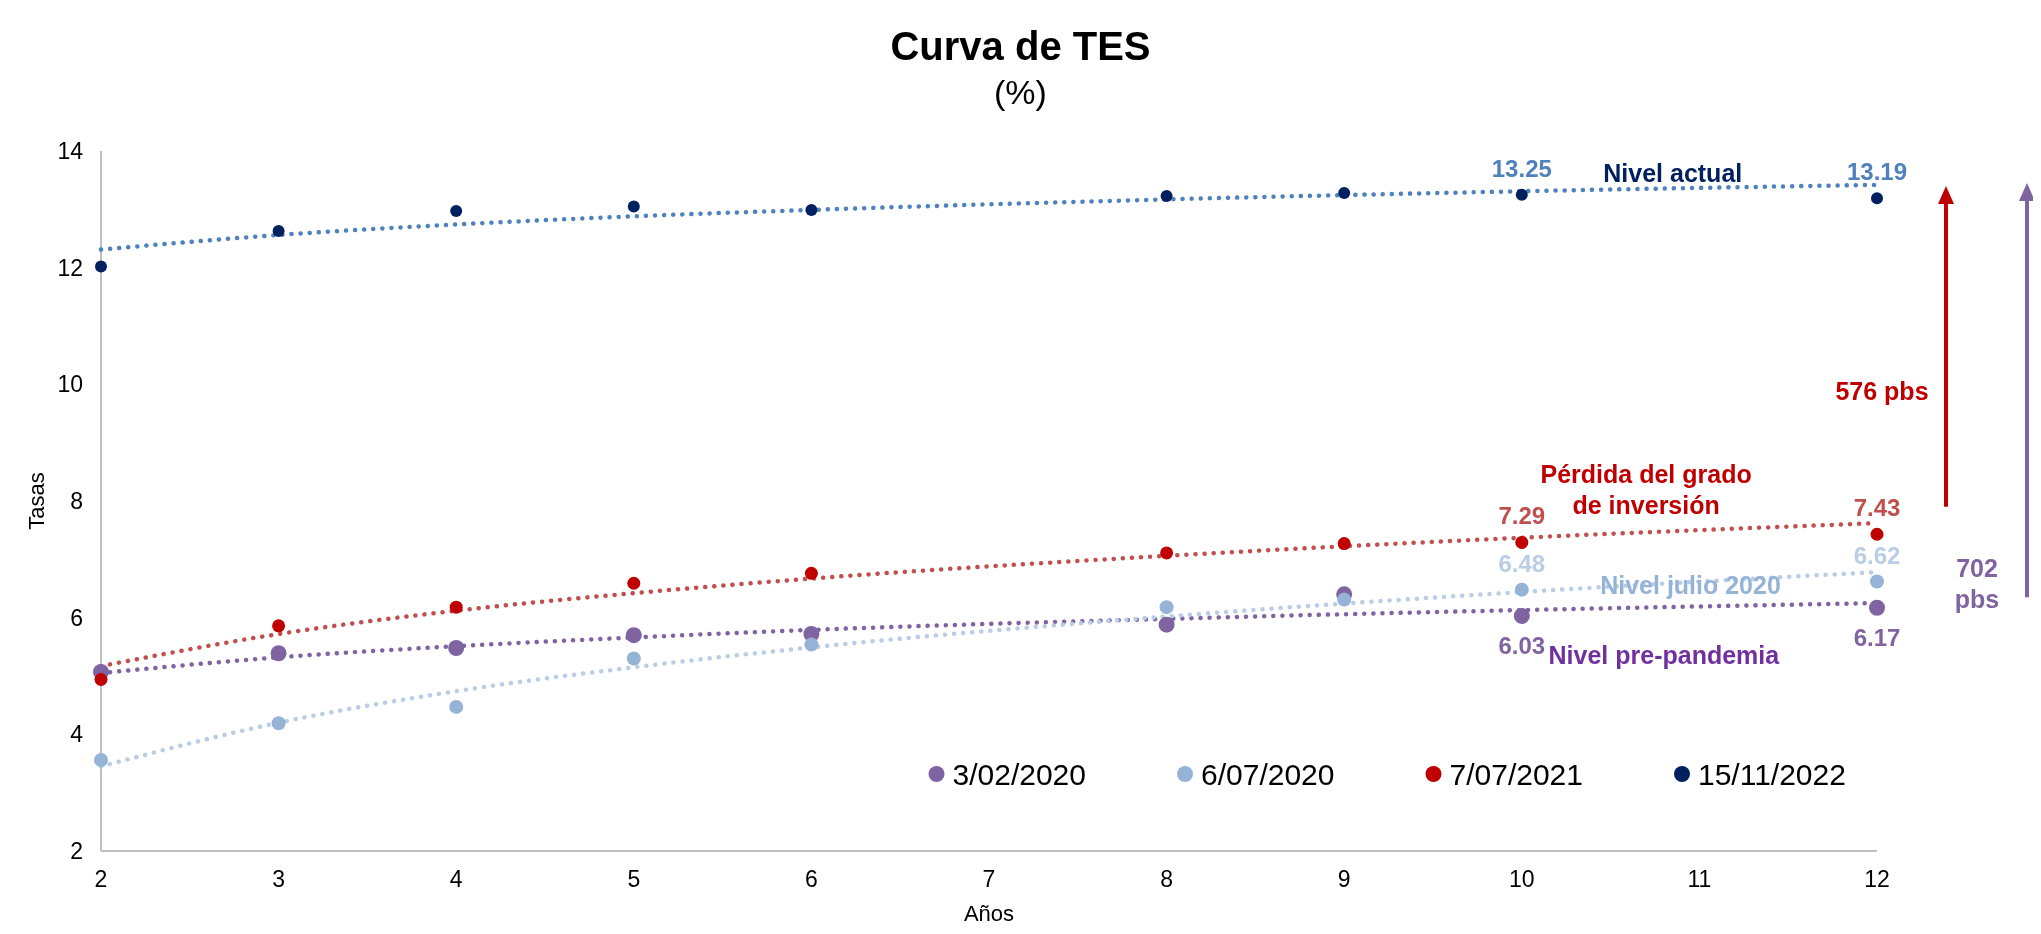  I want to click on data-label: 13.25, so click(1521, 168).